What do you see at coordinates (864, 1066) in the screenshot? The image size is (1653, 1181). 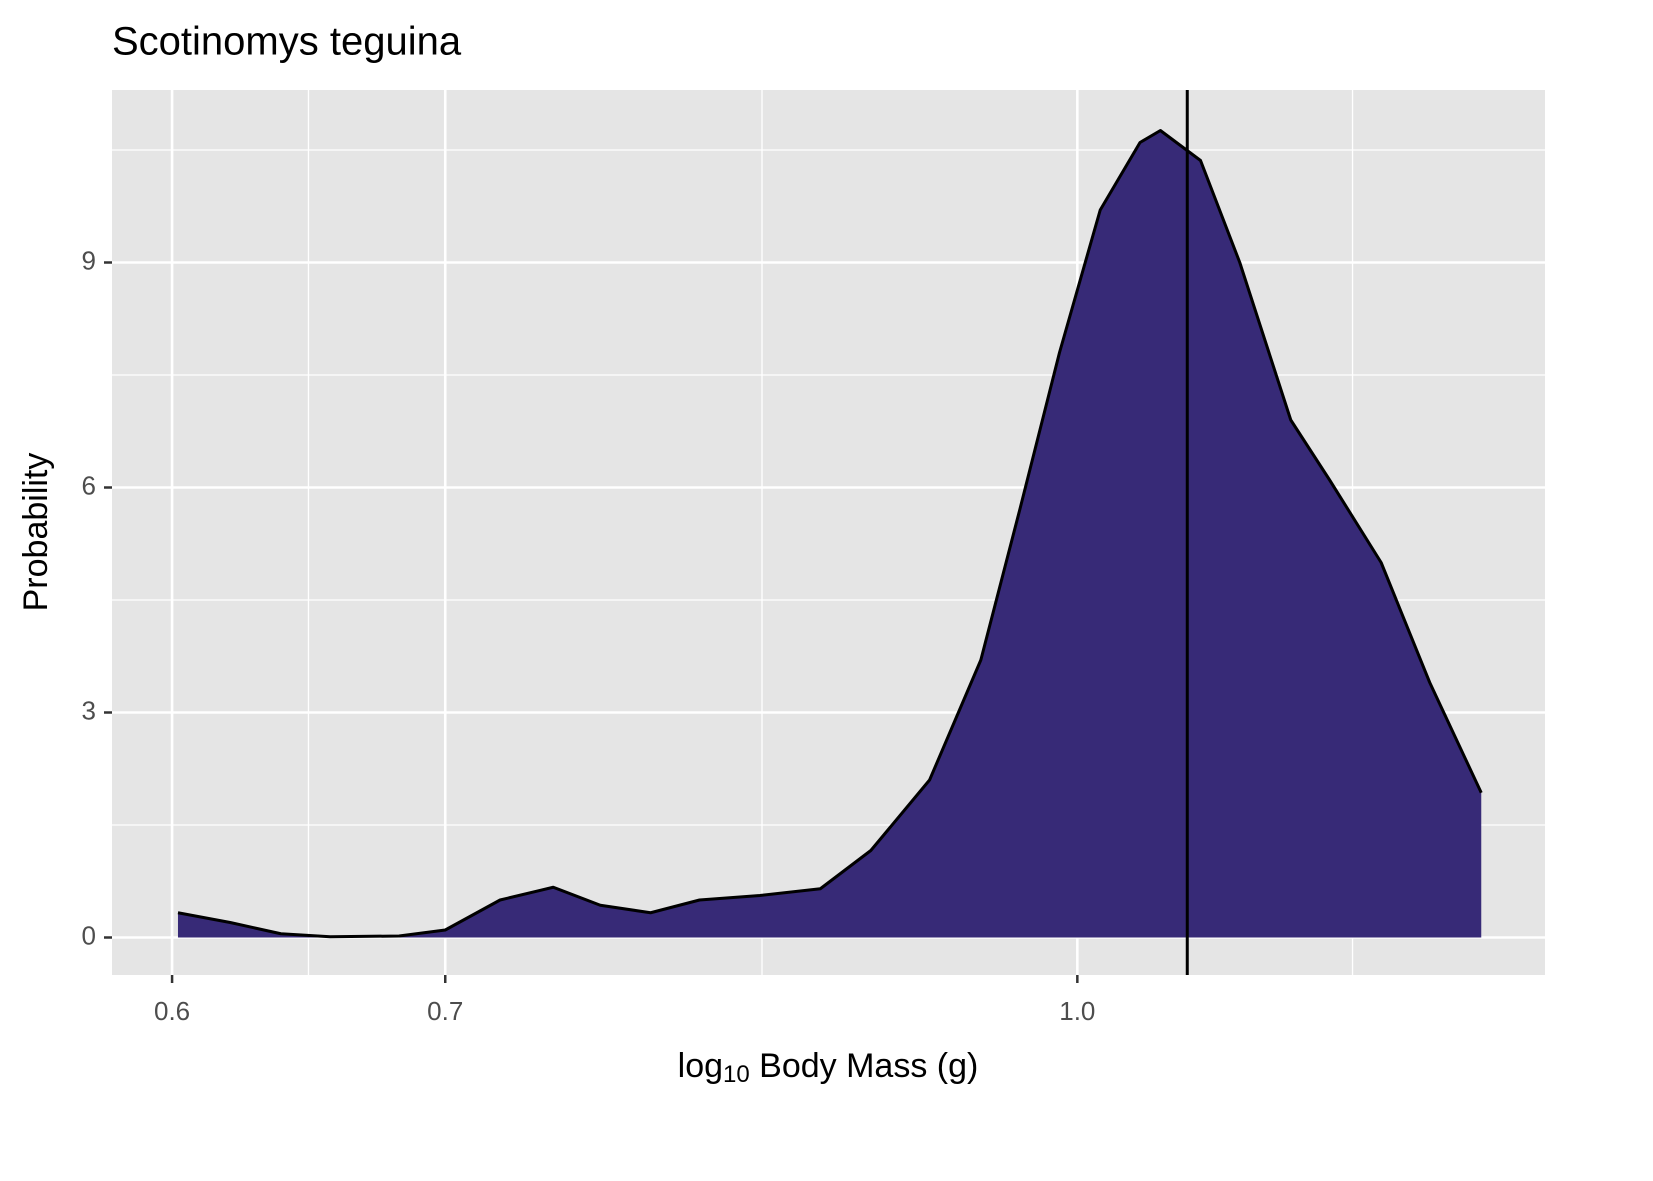 I see `x-label-part: Body Mass (g)` at bounding box center [864, 1066].